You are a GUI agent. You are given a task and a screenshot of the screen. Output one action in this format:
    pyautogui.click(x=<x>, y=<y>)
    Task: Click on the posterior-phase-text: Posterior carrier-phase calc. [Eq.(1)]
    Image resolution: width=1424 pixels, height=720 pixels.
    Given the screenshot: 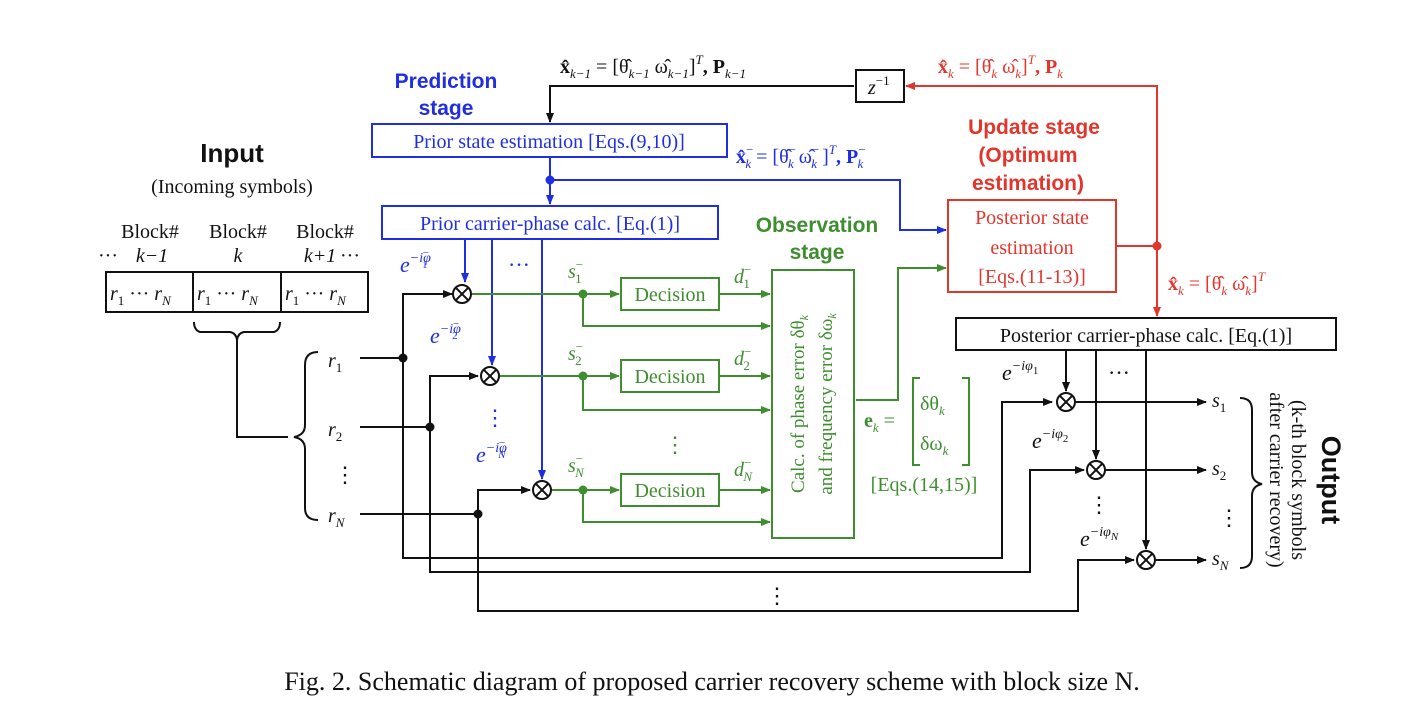 What is the action you would take?
    pyautogui.click(x=1146, y=336)
    